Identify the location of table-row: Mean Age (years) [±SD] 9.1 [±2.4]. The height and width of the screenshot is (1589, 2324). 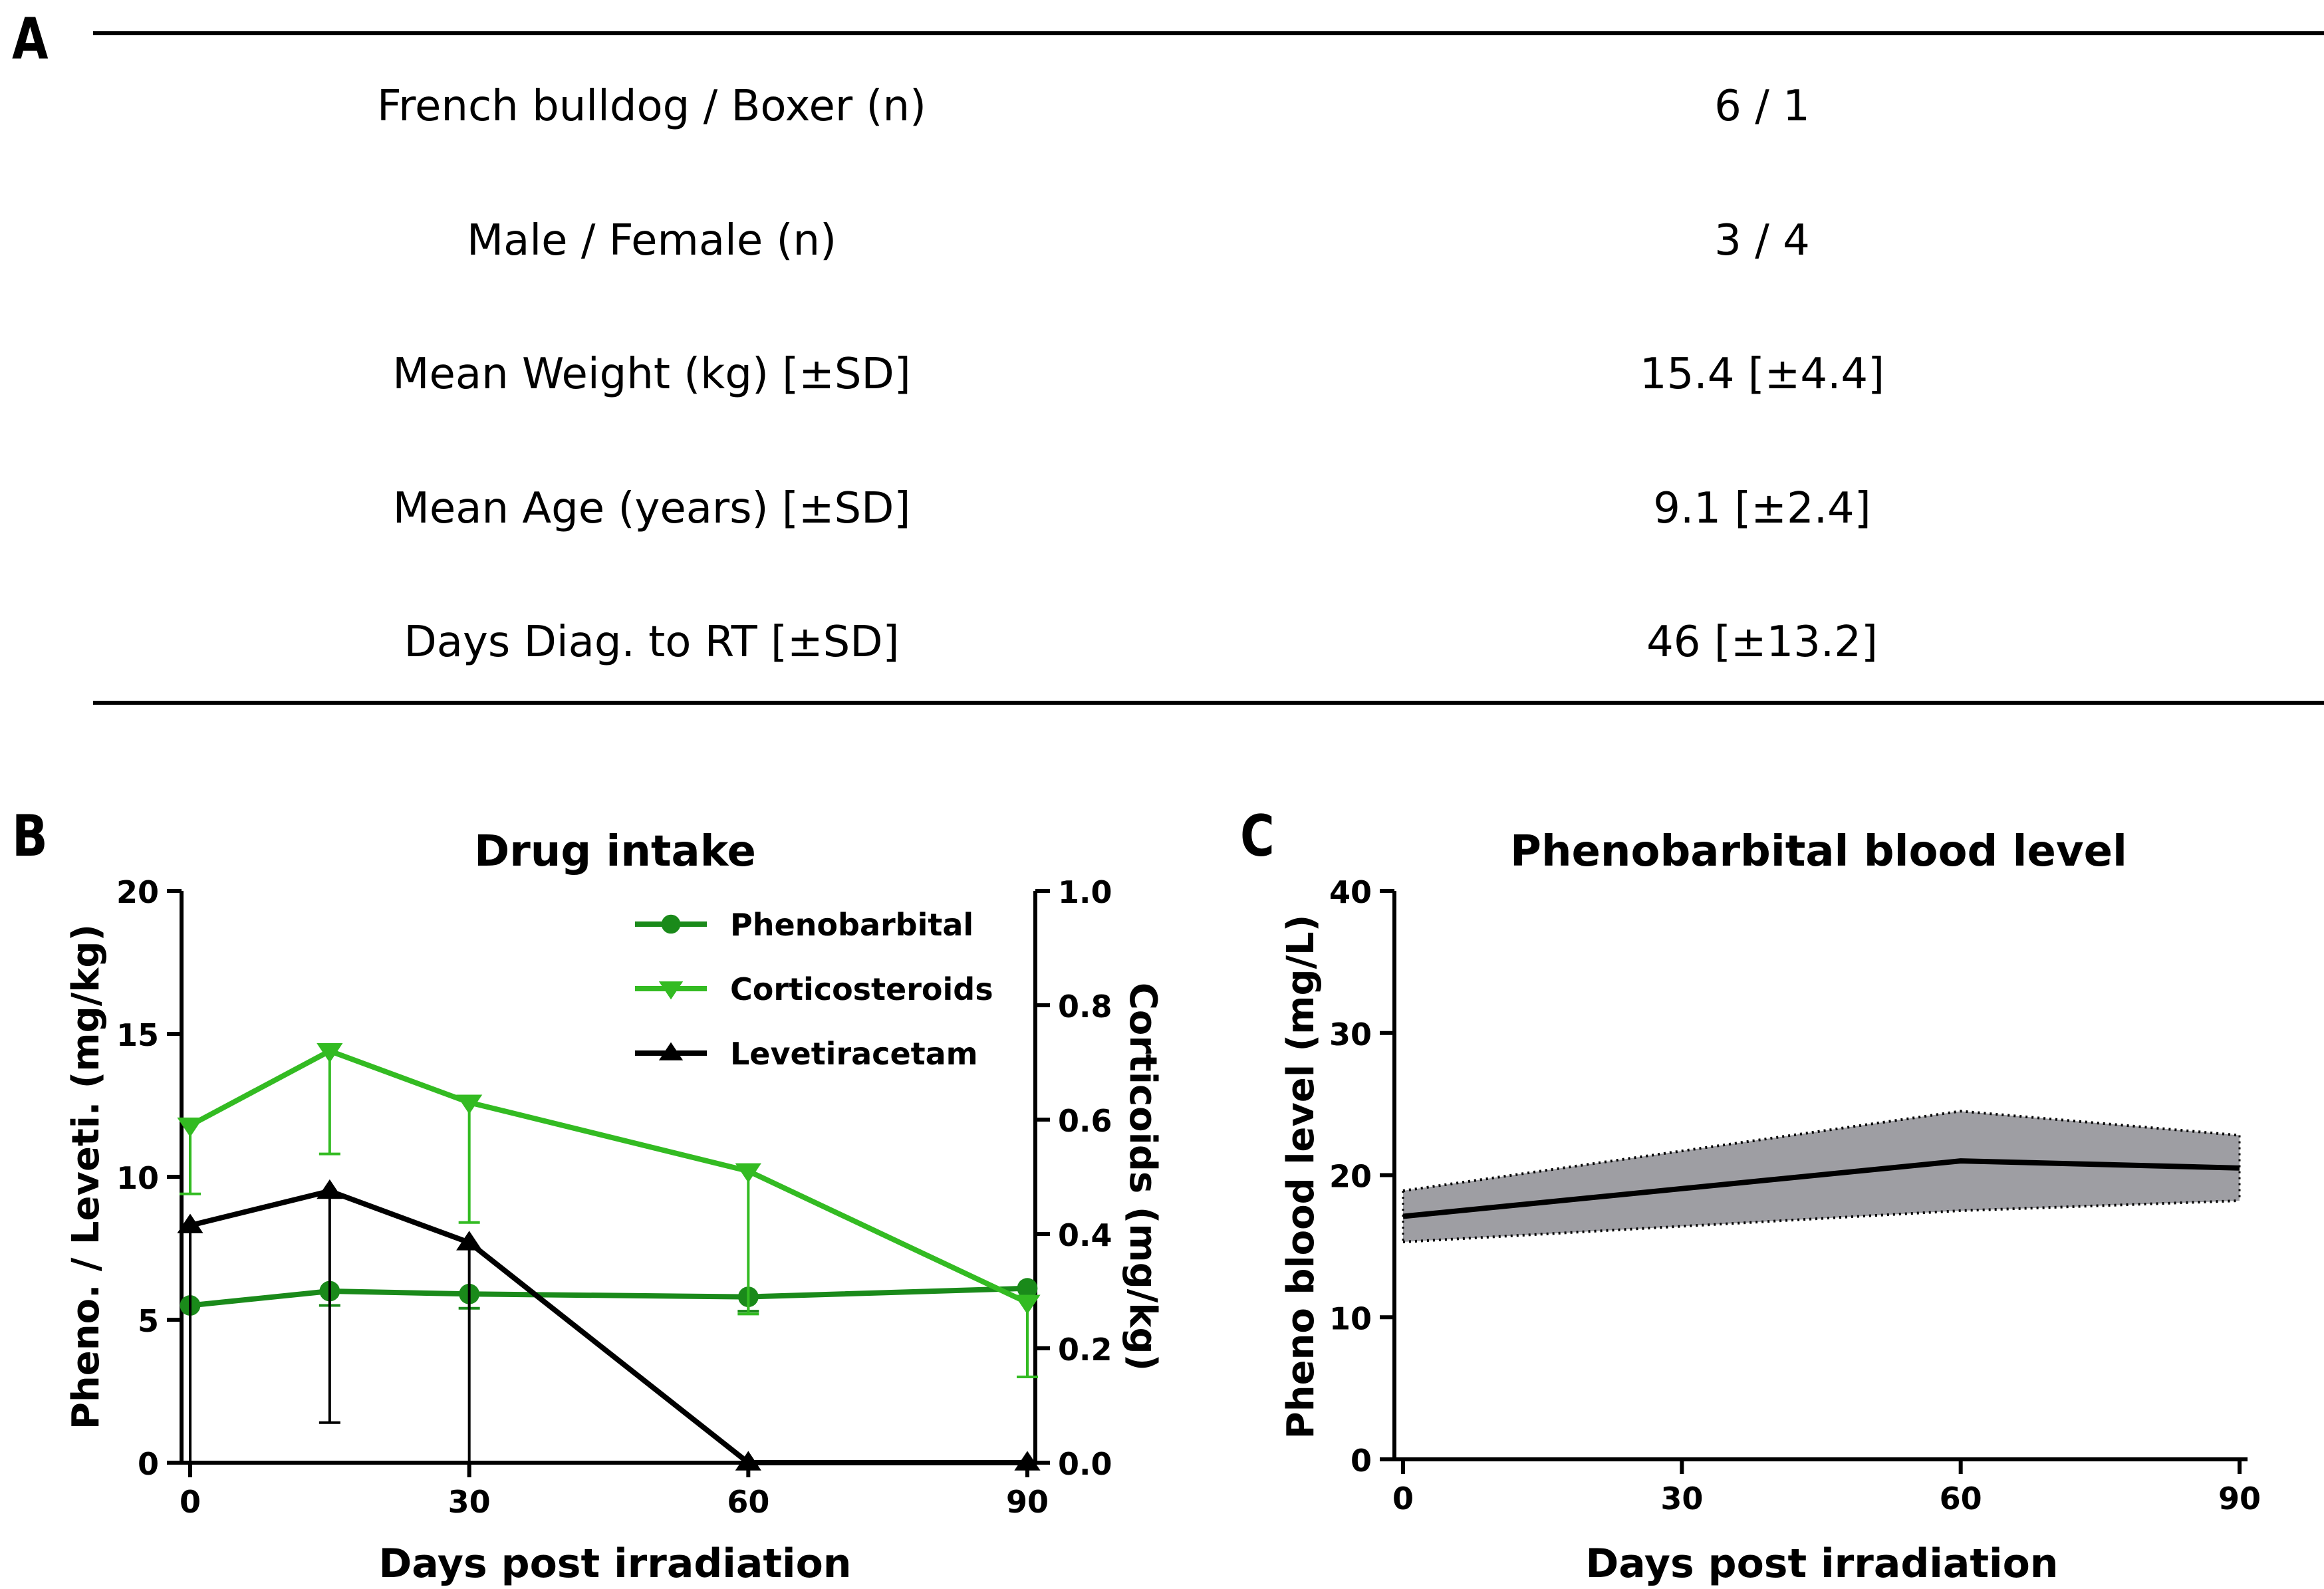
(1208, 509).